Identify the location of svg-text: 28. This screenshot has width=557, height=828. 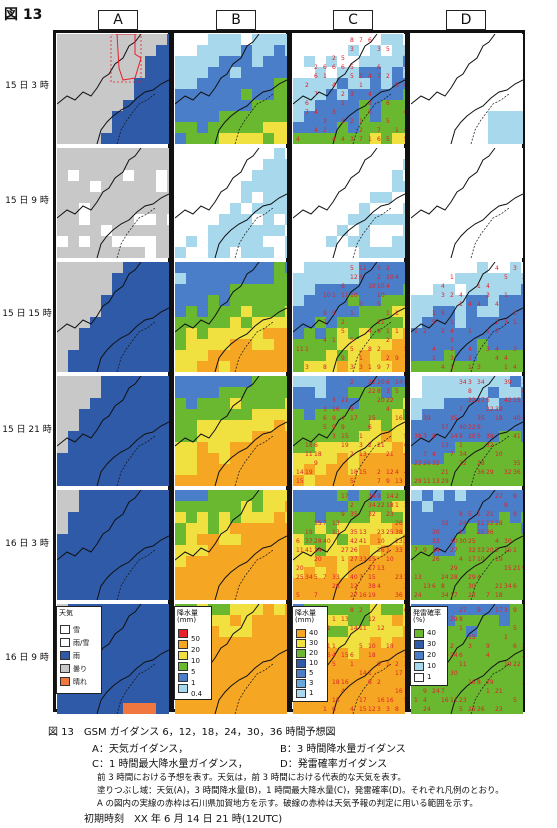
(318, 541).